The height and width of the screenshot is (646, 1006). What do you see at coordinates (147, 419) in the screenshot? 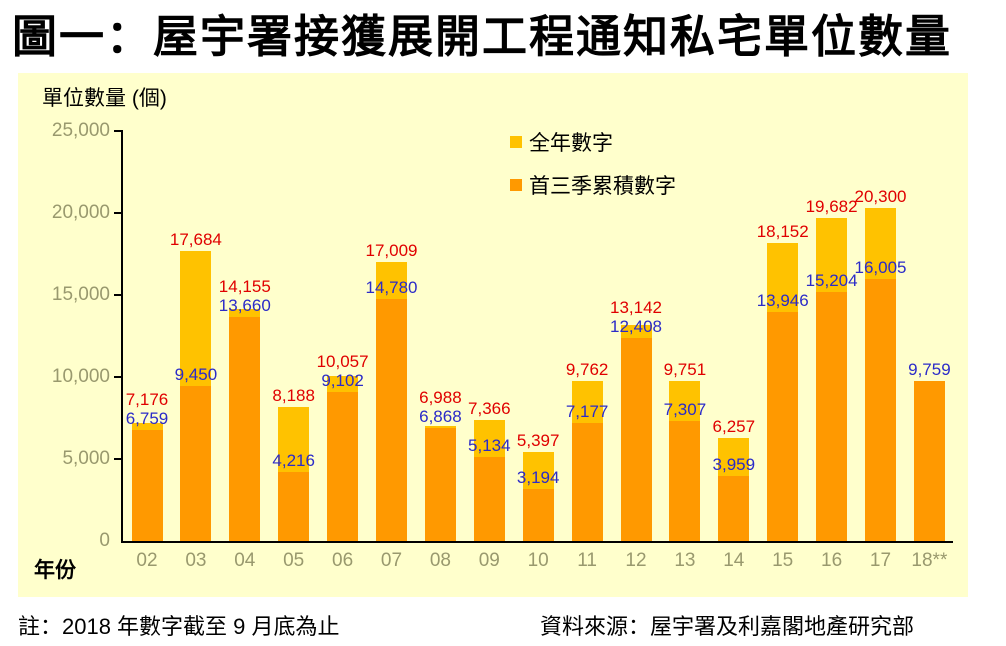
I see `value-label-three-quarters: 6,759` at bounding box center [147, 419].